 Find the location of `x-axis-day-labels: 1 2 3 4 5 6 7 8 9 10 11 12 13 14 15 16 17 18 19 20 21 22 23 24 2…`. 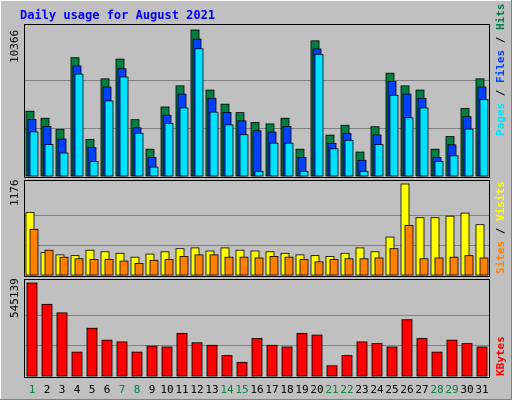

x-axis-day-labels: 1 2 3 4 5 6 7 8 9 10 11 12 13 14 15 16 17 18 19 20 21 22 23 24 2… is located at coordinates (259, 389).